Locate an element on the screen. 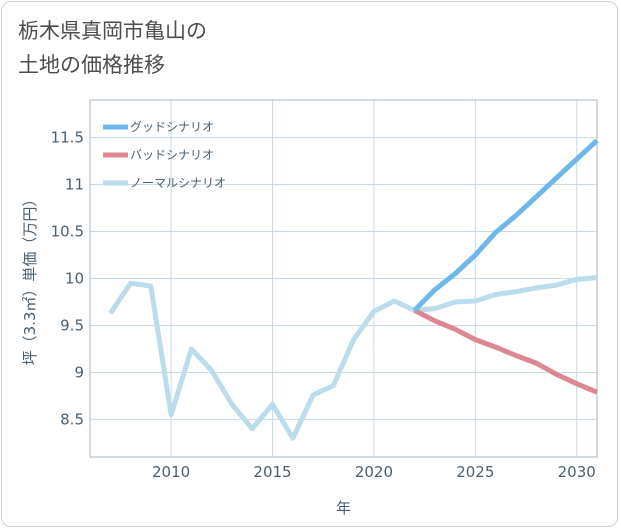 The width and height of the screenshot is (621, 530). y-tick-label: 10 is located at coordinates (74, 279).